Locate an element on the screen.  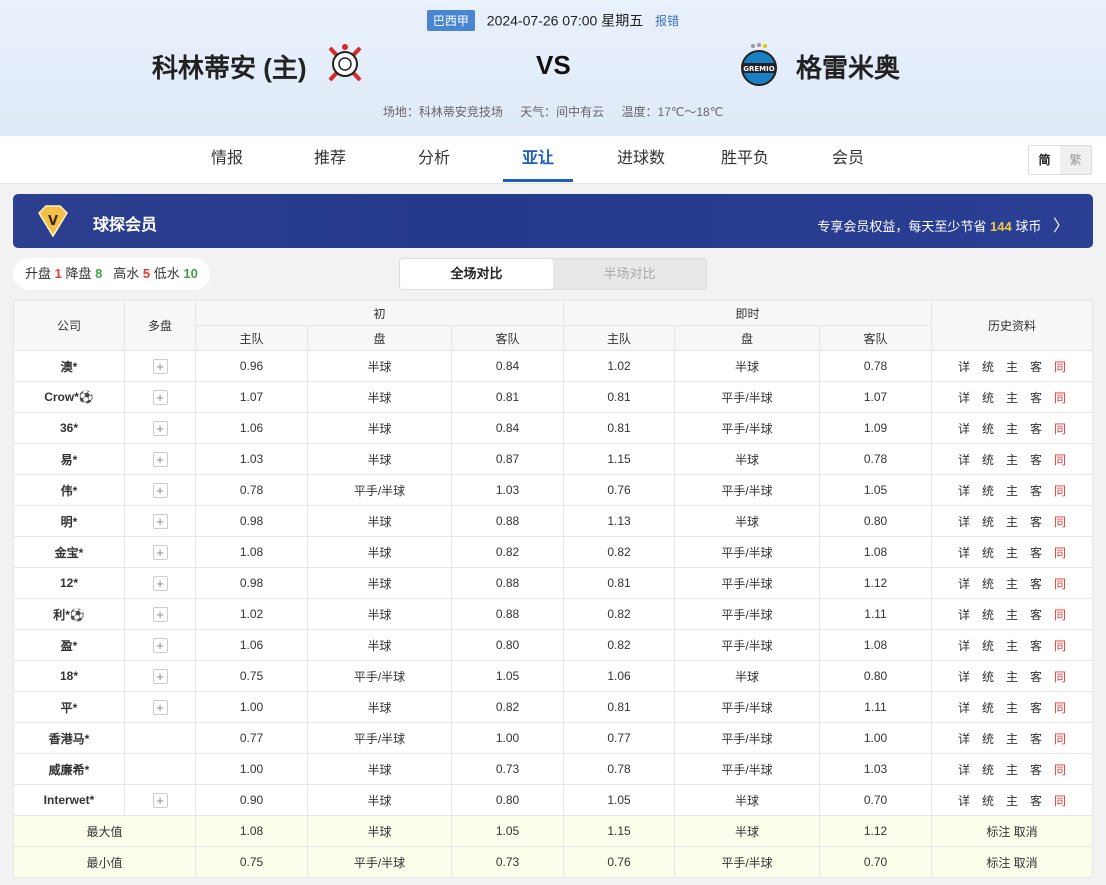
company-name: 澳* is located at coordinates (69, 366).